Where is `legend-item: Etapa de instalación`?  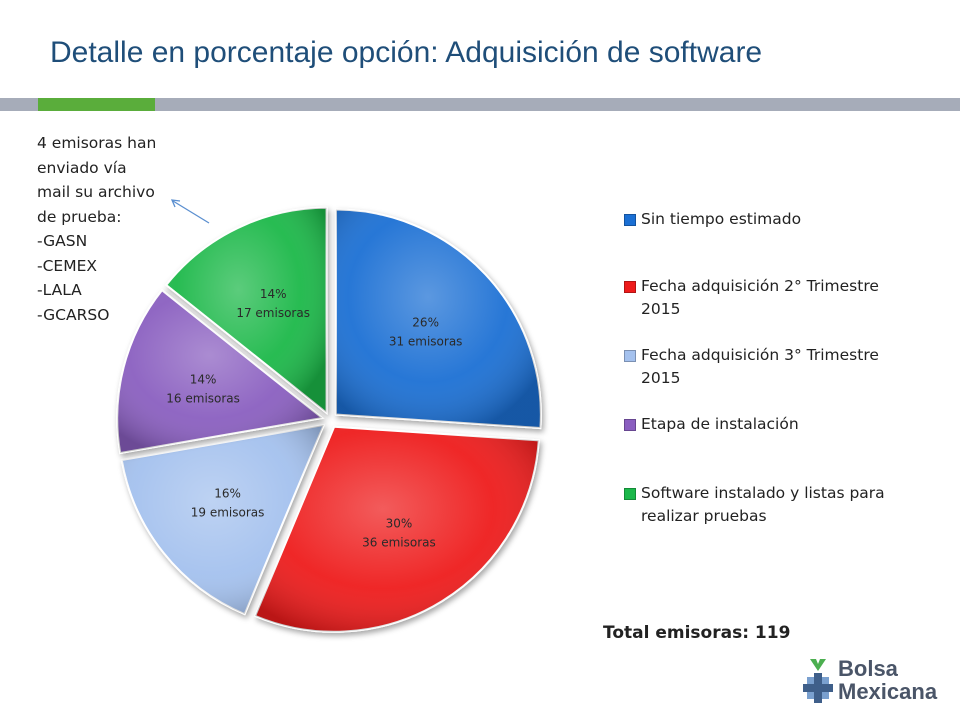
legend-item: Etapa de instalación is located at coordinates (711, 424).